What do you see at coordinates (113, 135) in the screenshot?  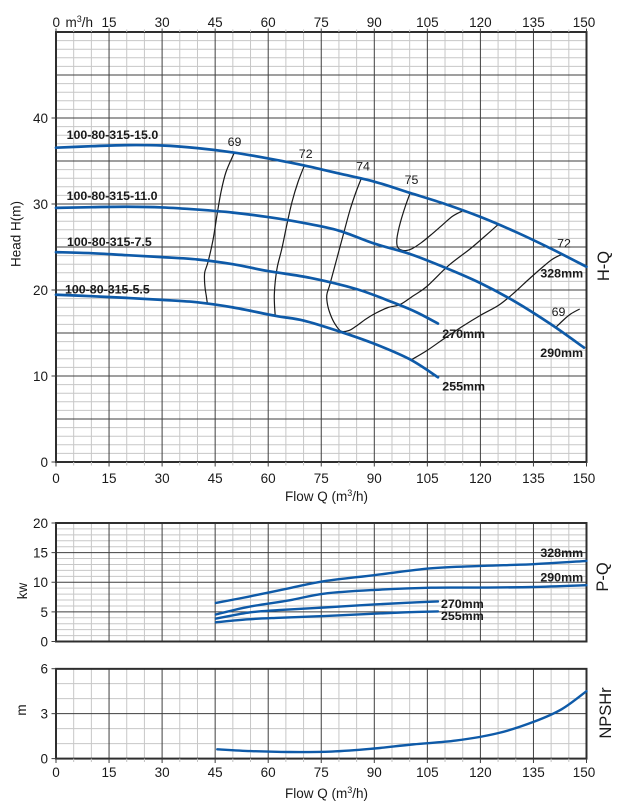 I see `svg-text: 100-80-315-15.0` at bounding box center [113, 135].